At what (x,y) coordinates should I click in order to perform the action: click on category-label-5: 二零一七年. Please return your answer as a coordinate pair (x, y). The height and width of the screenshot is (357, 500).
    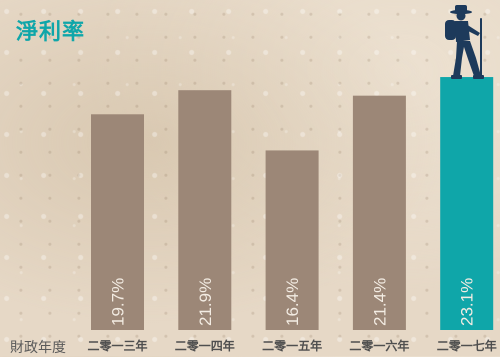
    Looking at the image, I should click on (467, 345).